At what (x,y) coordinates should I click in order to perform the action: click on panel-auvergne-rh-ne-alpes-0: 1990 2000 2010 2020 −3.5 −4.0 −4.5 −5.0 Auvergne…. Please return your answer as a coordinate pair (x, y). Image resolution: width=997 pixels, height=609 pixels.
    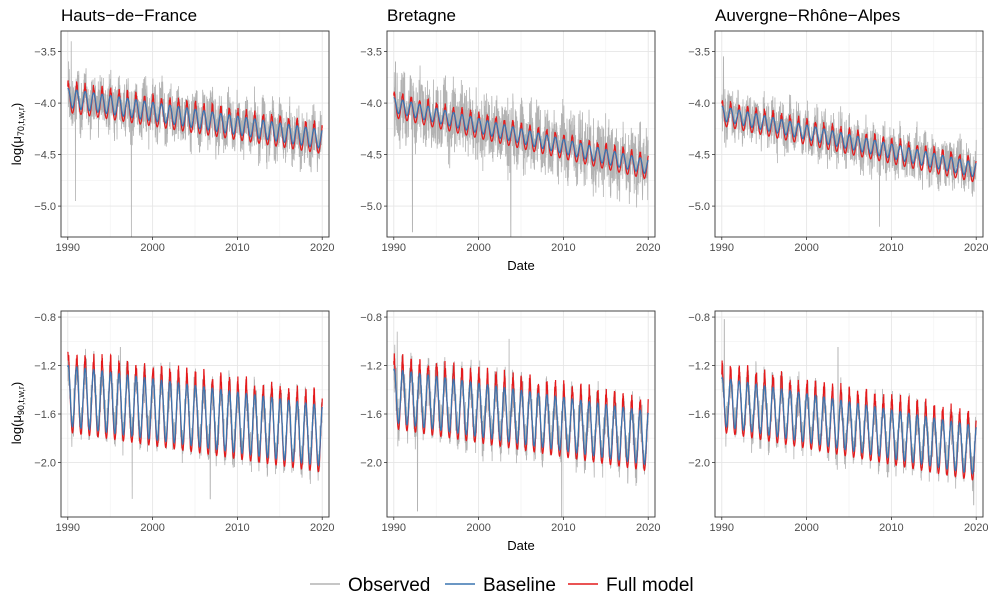
    Looking at the image, I should click on (838, 130).